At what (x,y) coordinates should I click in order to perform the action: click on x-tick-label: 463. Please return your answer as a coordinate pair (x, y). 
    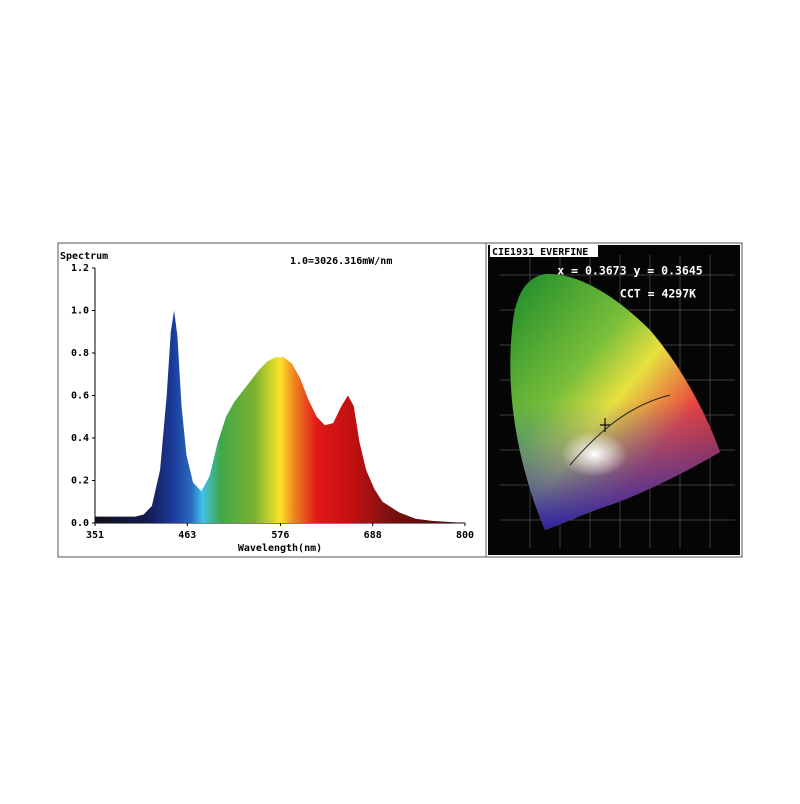
    Looking at the image, I should click on (187, 535).